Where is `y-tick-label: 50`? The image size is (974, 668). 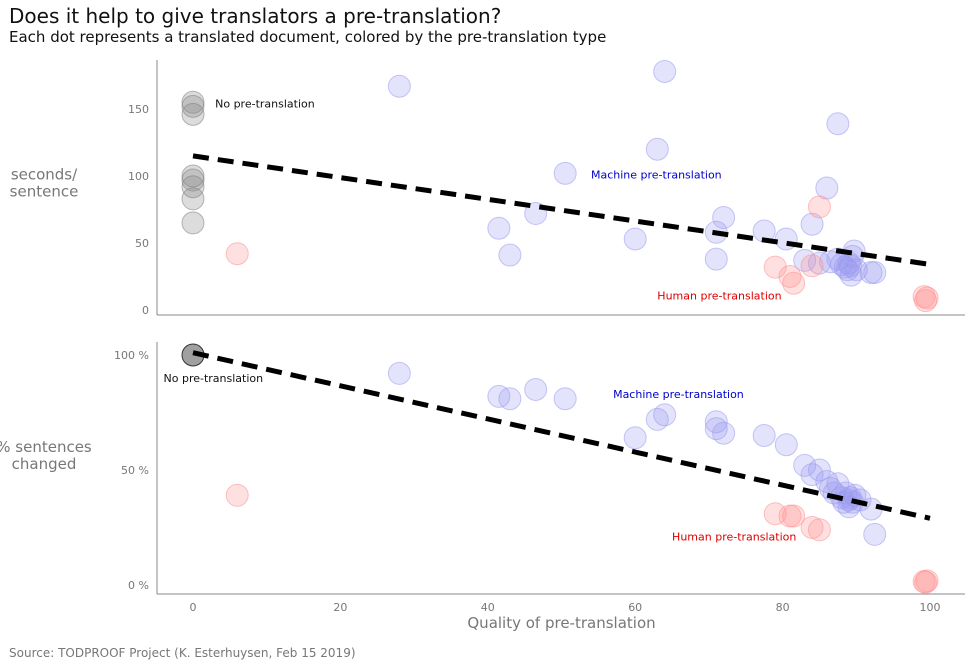 y-tick-label: 50 is located at coordinates (142, 243).